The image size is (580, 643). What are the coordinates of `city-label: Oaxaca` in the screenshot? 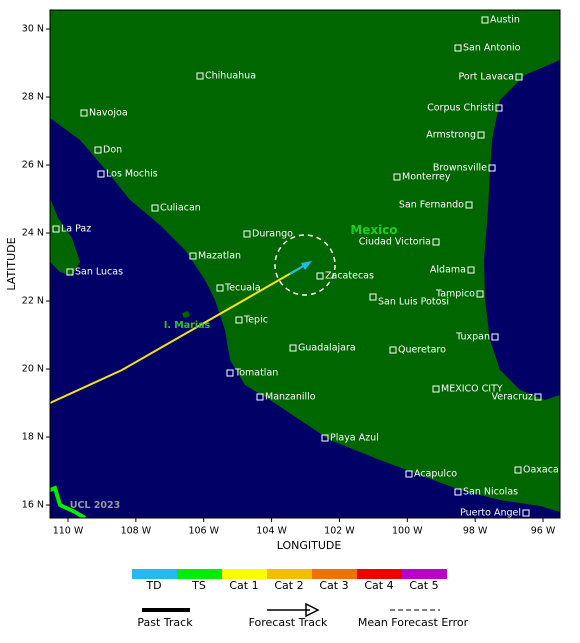 It's located at (541, 470).